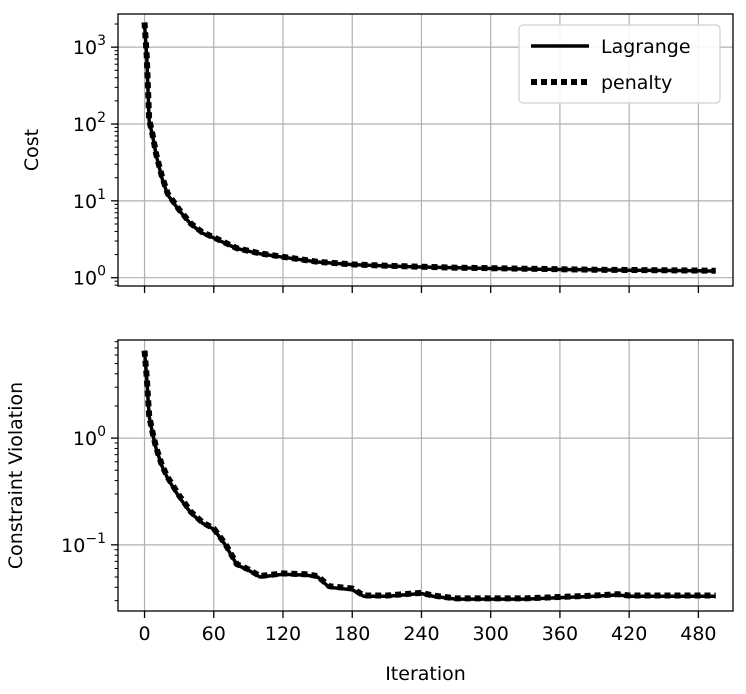  Describe the element at coordinates (283, 634) in the screenshot. I see `x-tick-label: 120` at that location.